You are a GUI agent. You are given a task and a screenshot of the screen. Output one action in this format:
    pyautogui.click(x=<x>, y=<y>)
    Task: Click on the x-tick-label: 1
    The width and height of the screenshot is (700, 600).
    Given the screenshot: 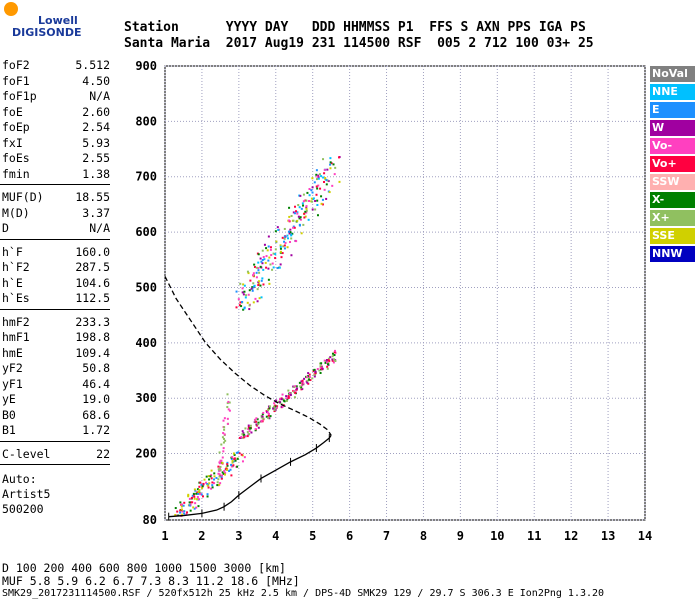 What is the action you would take?
    pyautogui.click(x=164, y=536)
    